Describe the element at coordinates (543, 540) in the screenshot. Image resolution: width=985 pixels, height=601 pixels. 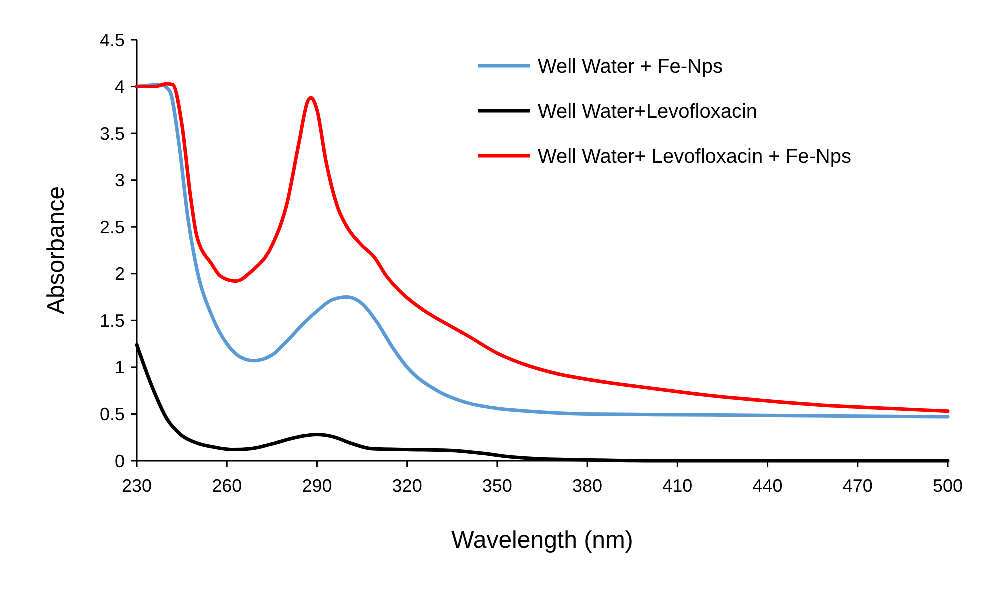
I see `x-axis-title: Wavelength (nm)` at that location.